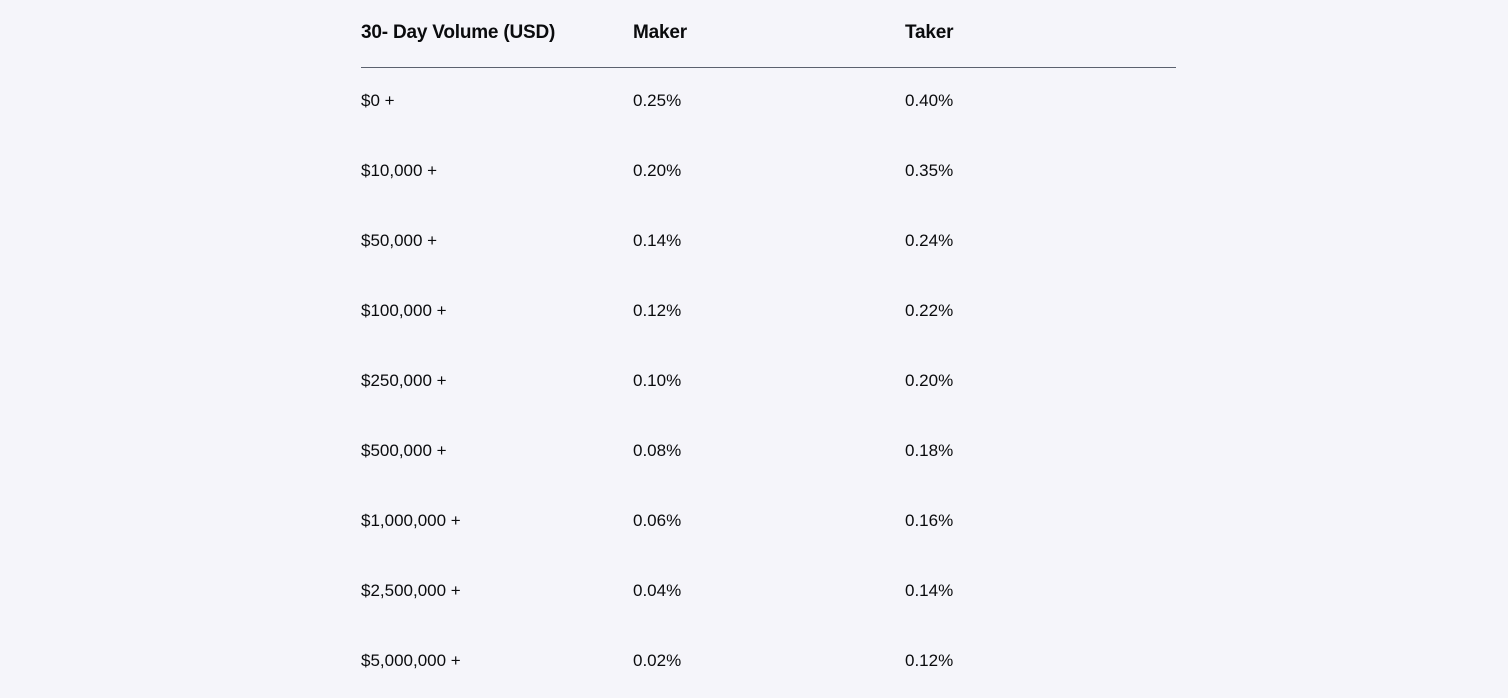 The height and width of the screenshot is (698, 1508). I want to click on maker-fee-cell: 0.10%, so click(657, 380).